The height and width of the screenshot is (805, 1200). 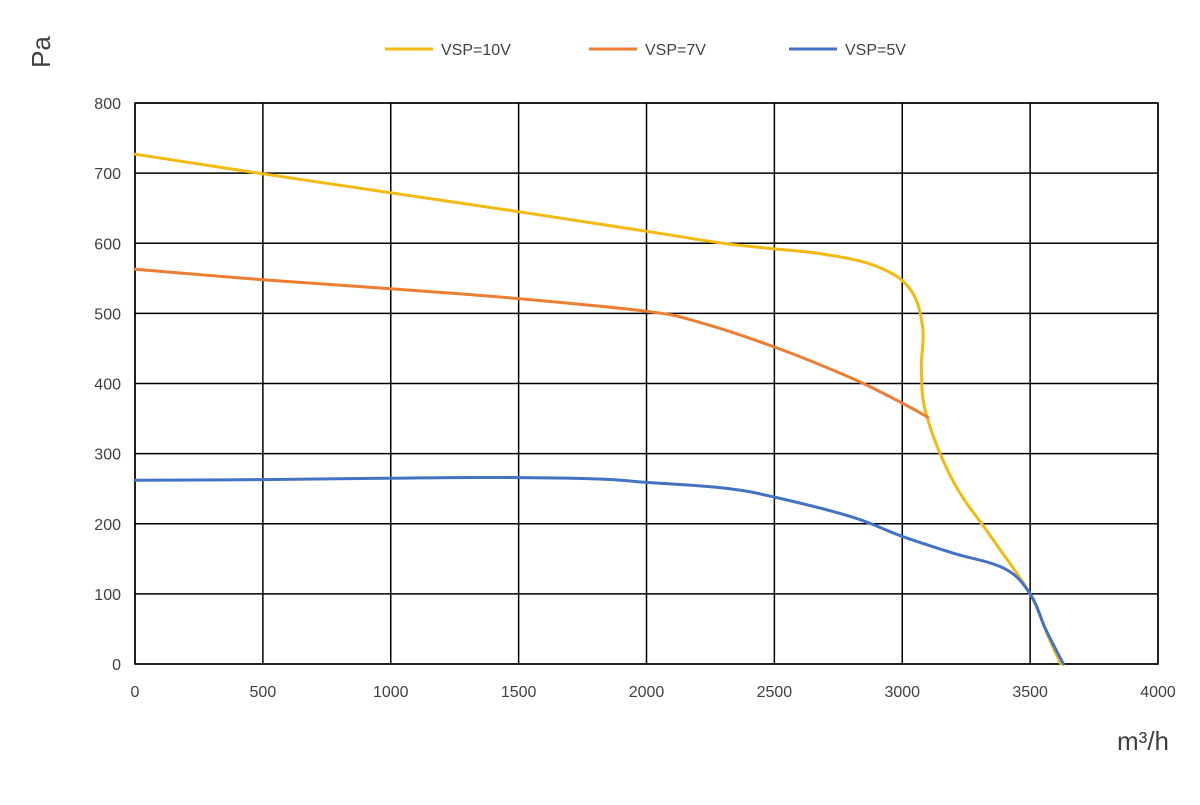 I want to click on legend-label: VSP=10V, so click(x=476, y=50).